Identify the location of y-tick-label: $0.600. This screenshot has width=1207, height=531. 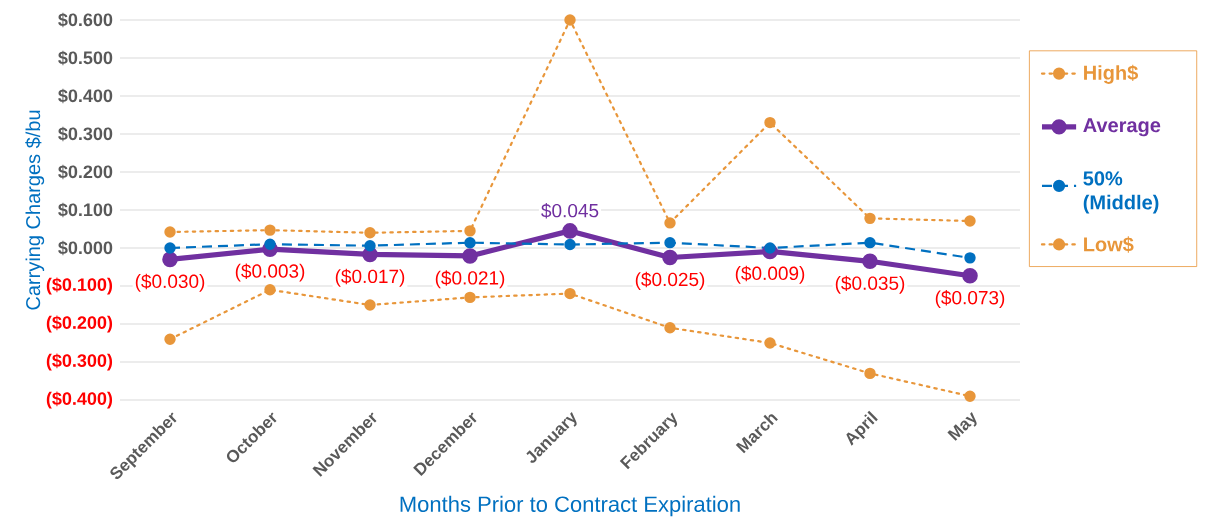
(85, 20).